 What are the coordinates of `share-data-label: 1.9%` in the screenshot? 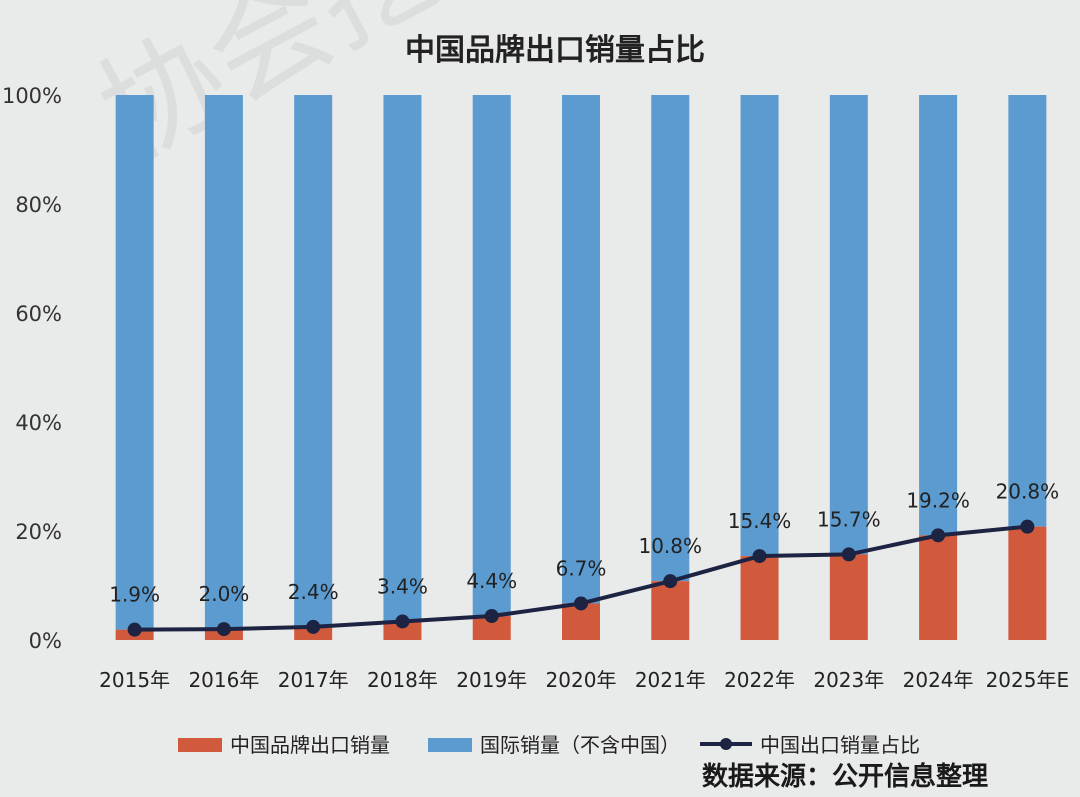 It's located at (134, 595).